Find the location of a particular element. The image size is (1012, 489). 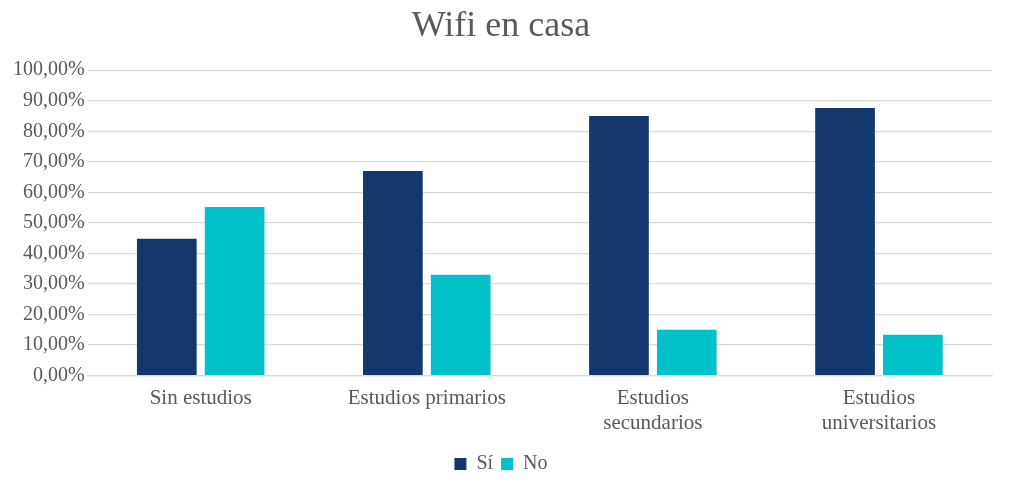

y-tick-label: 50,00% is located at coordinates (53, 221).